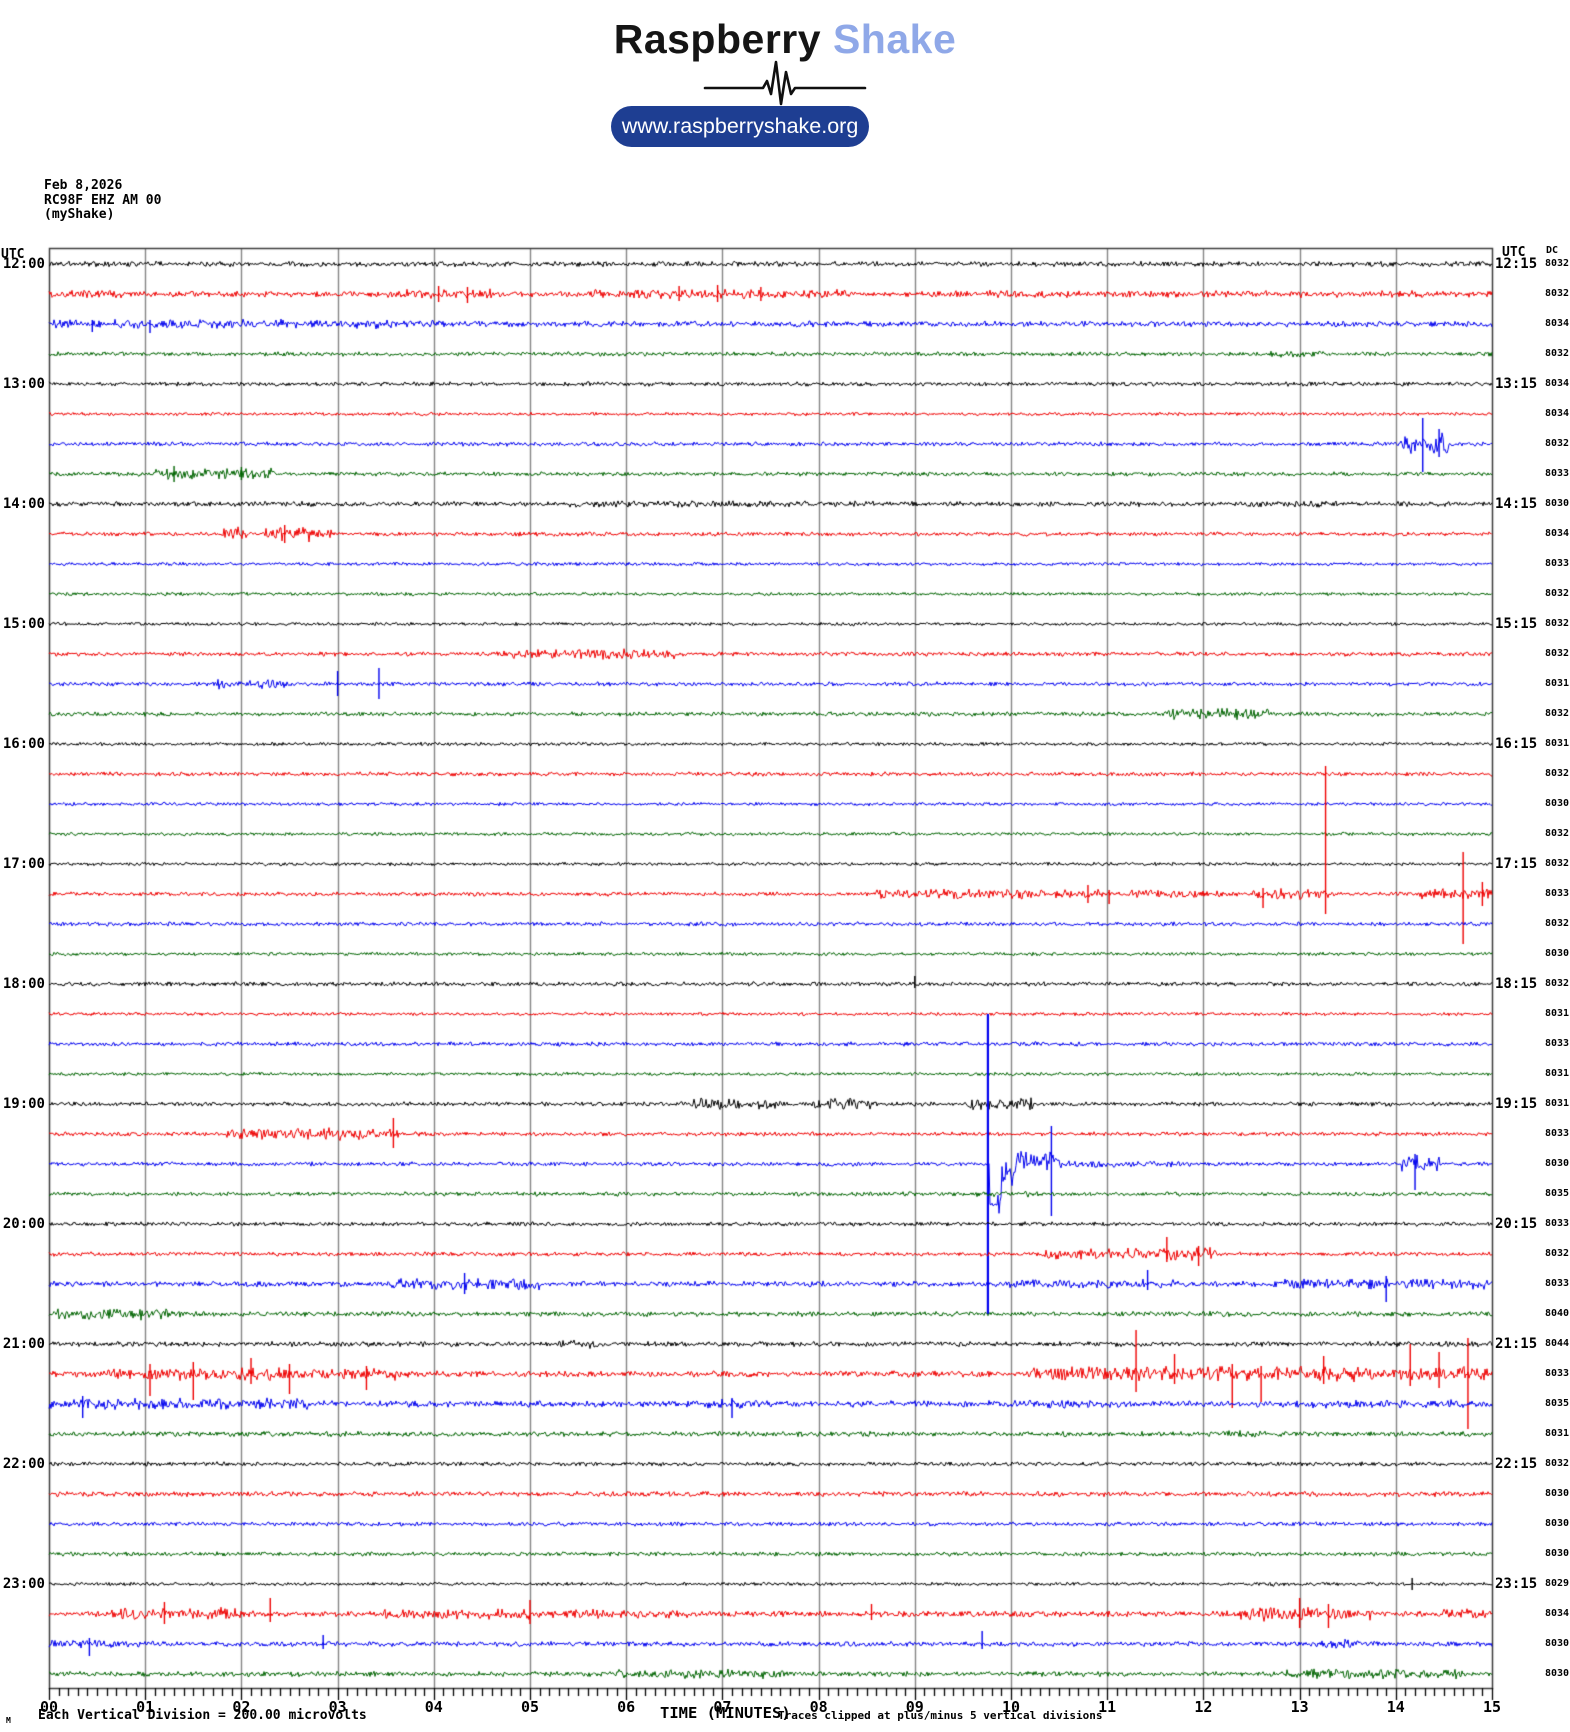 Image resolution: width=1570 pixels, height=1732 pixels. Describe the element at coordinates (1299, 1707) in the screenshot. I see `minute-label: 13` at that location.